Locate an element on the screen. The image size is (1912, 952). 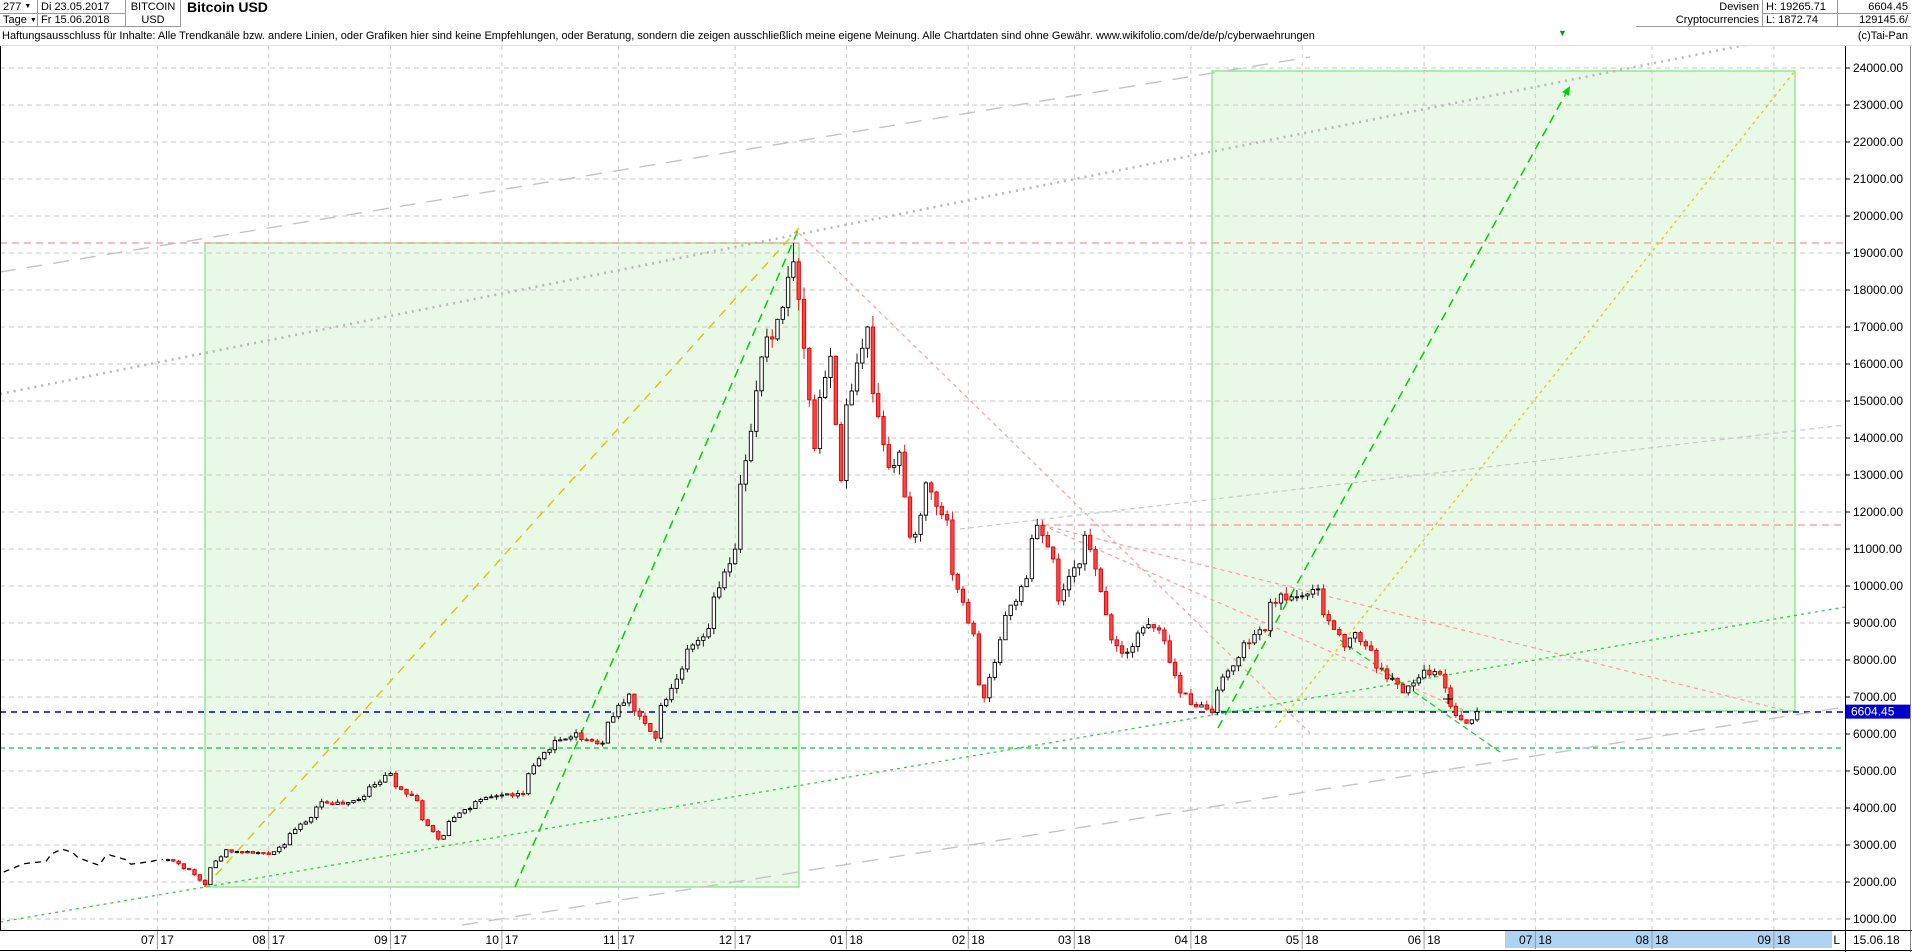
last-price-value: 6604.45 is located at coordinates (1888, 6).